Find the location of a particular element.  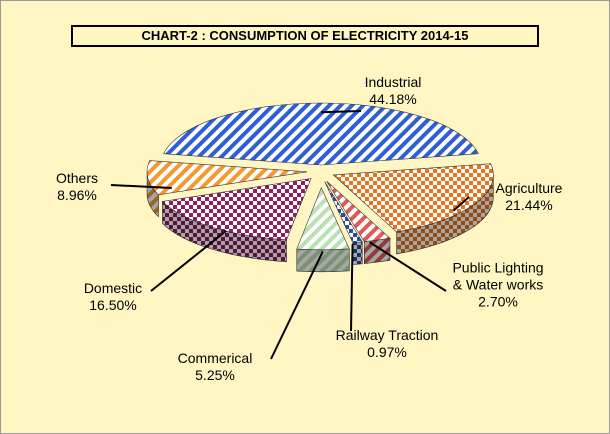

slice-label: Others 8.96% is located at coordinates (77, 187).